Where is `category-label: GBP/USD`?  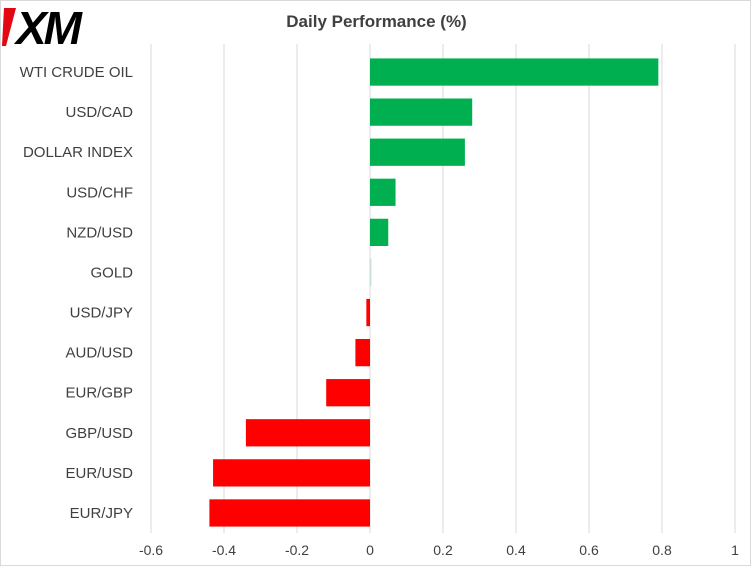 category-label: GBP/USD is located at coordinates (99, 433).